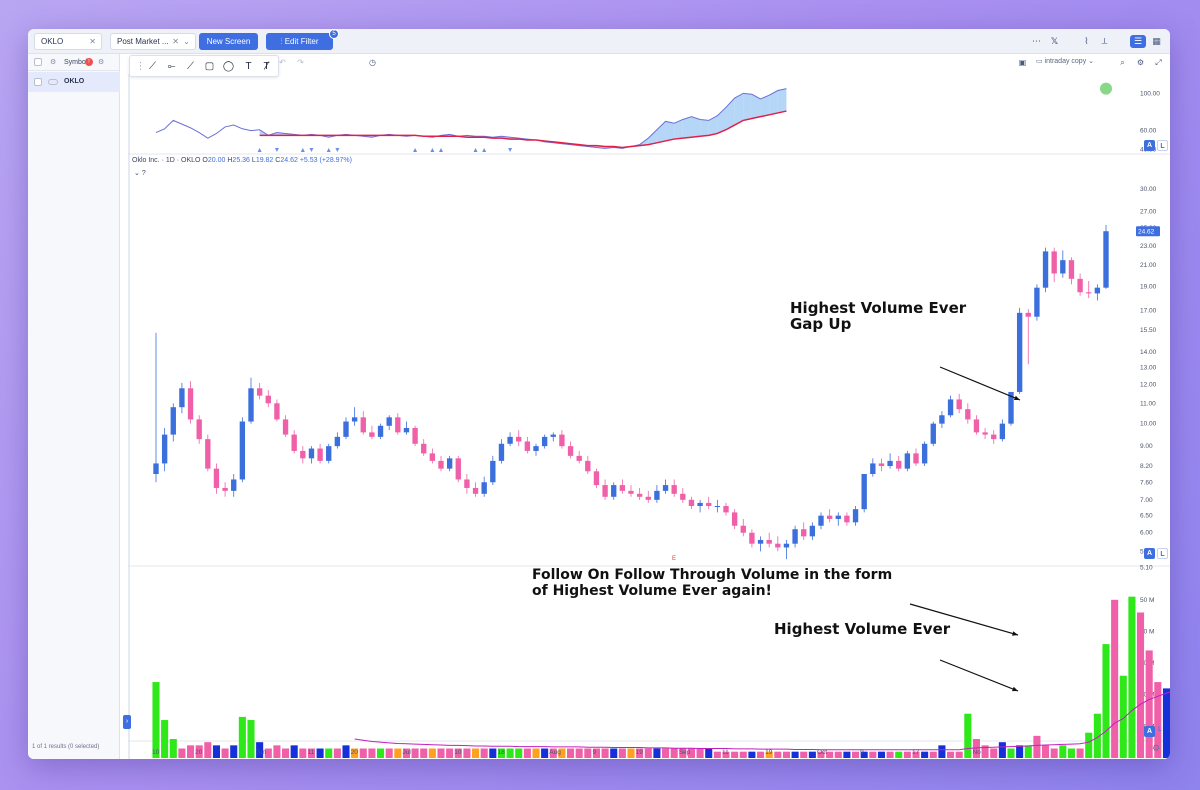  I want to click on expand-icon: ⤢, so click(1158, 62).